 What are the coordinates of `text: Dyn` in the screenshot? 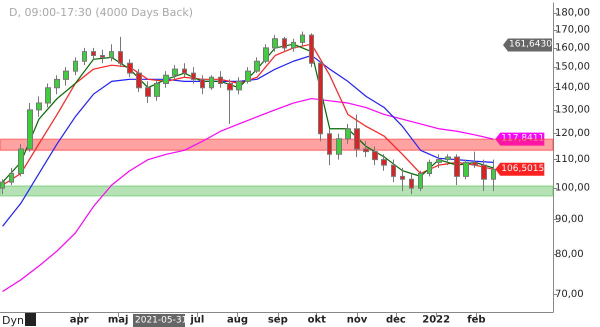 It's located at (13, 320).